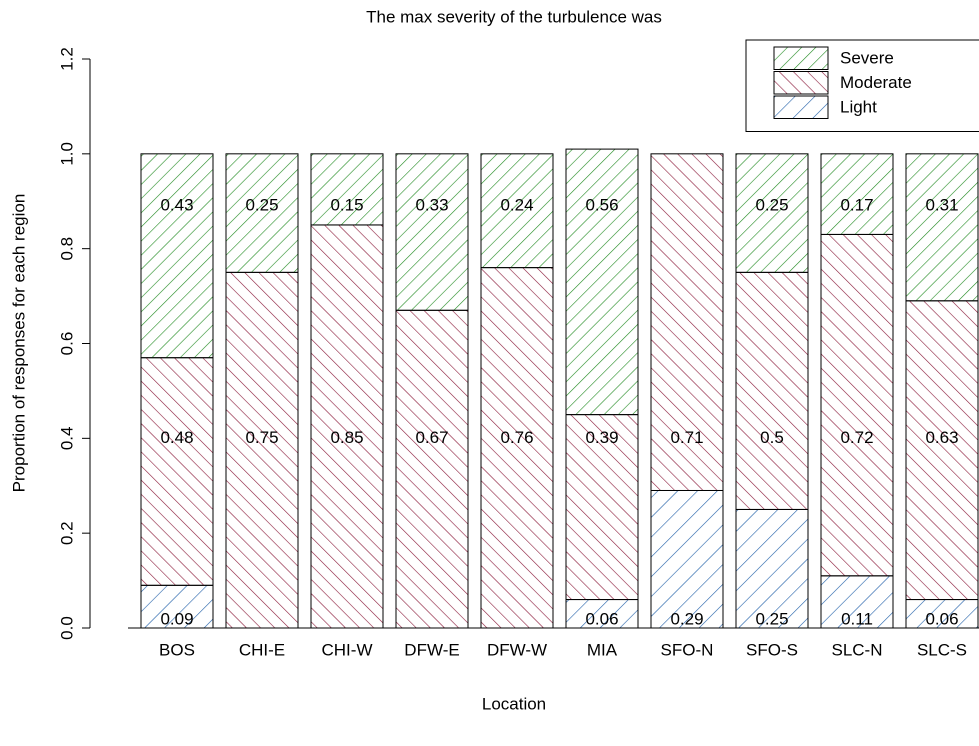 The image size is (979, 746). I want to click on data-label: 0.63, so click(941, 437).